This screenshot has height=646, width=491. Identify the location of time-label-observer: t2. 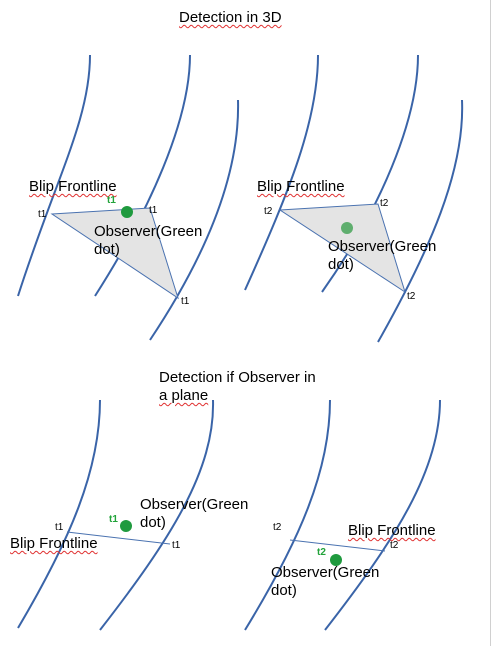
(321, 552).